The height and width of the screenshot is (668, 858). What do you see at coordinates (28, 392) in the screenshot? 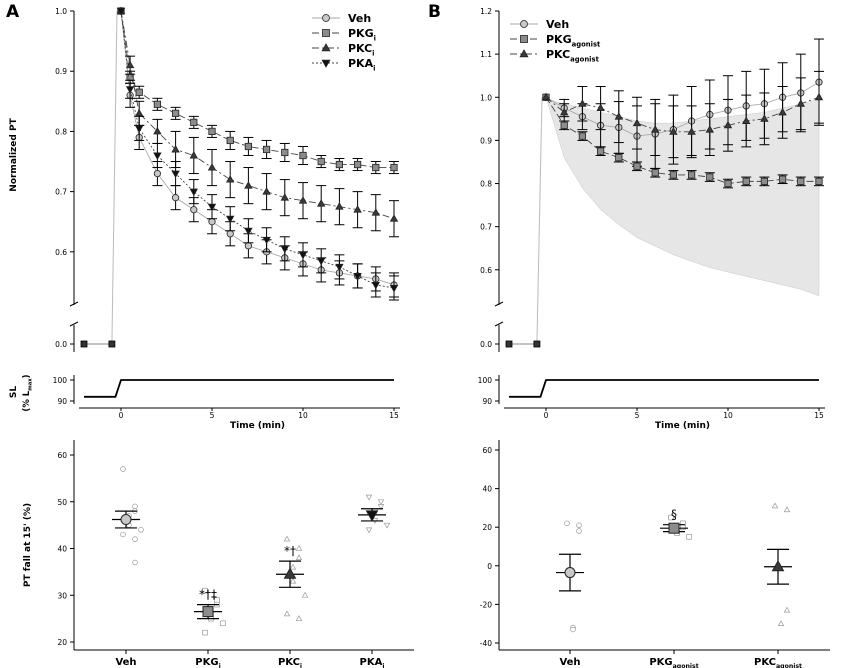
I see `sl-axis-subtitle: (% Lmax)` at bounding box center [28, 392].